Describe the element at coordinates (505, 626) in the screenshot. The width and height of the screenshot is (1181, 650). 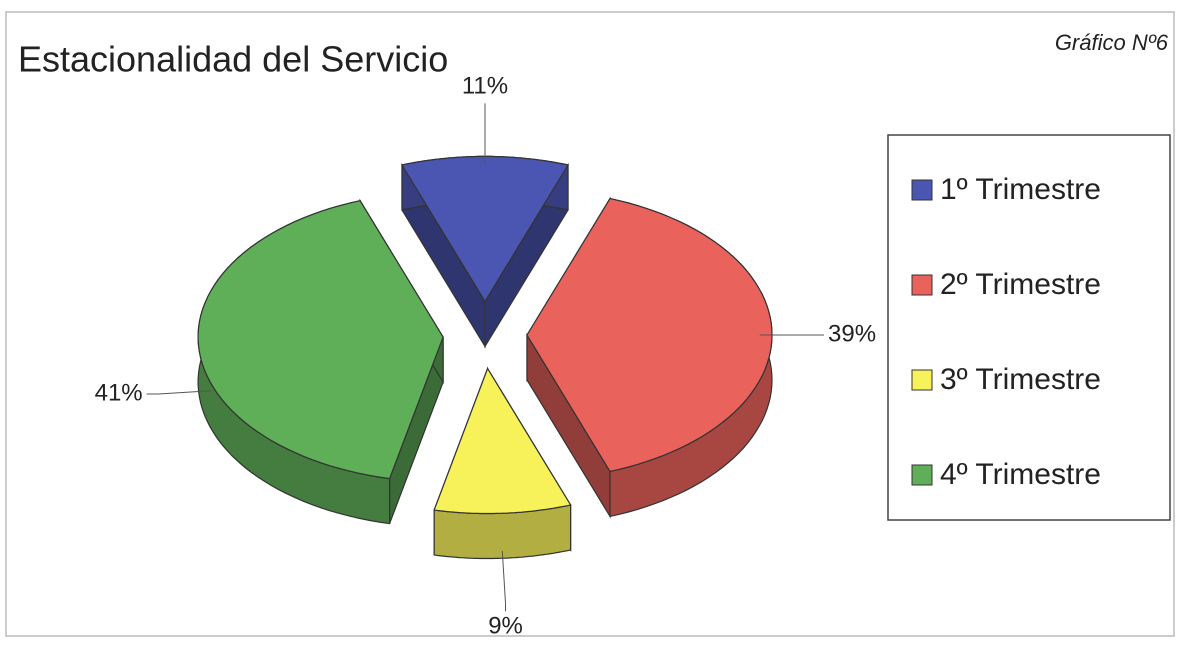
I see `data-label: 9%` at that location.